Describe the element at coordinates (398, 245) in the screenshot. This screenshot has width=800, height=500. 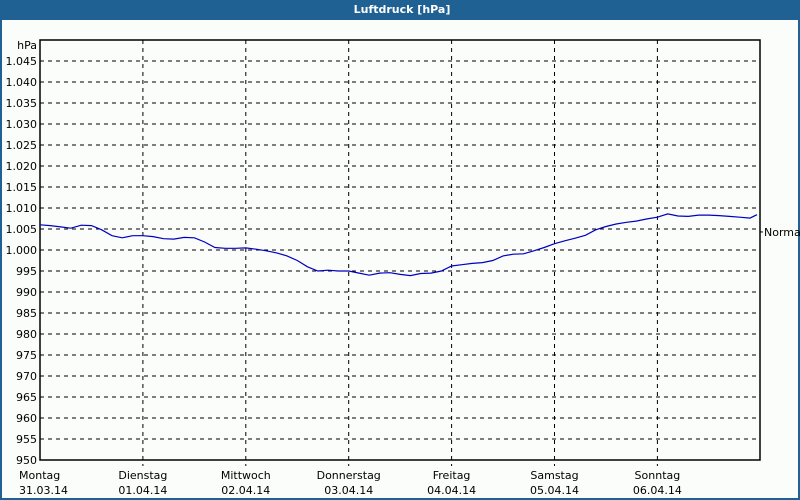
I see `pressure-line` at that location.